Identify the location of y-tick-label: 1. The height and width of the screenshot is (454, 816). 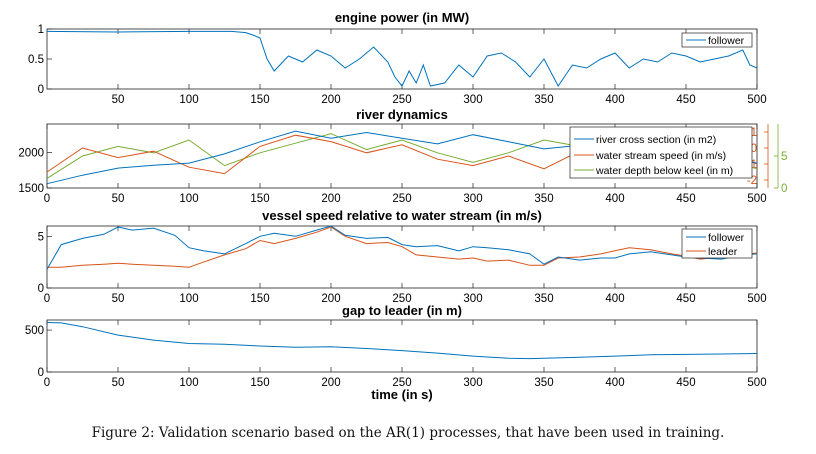
(41, 30).